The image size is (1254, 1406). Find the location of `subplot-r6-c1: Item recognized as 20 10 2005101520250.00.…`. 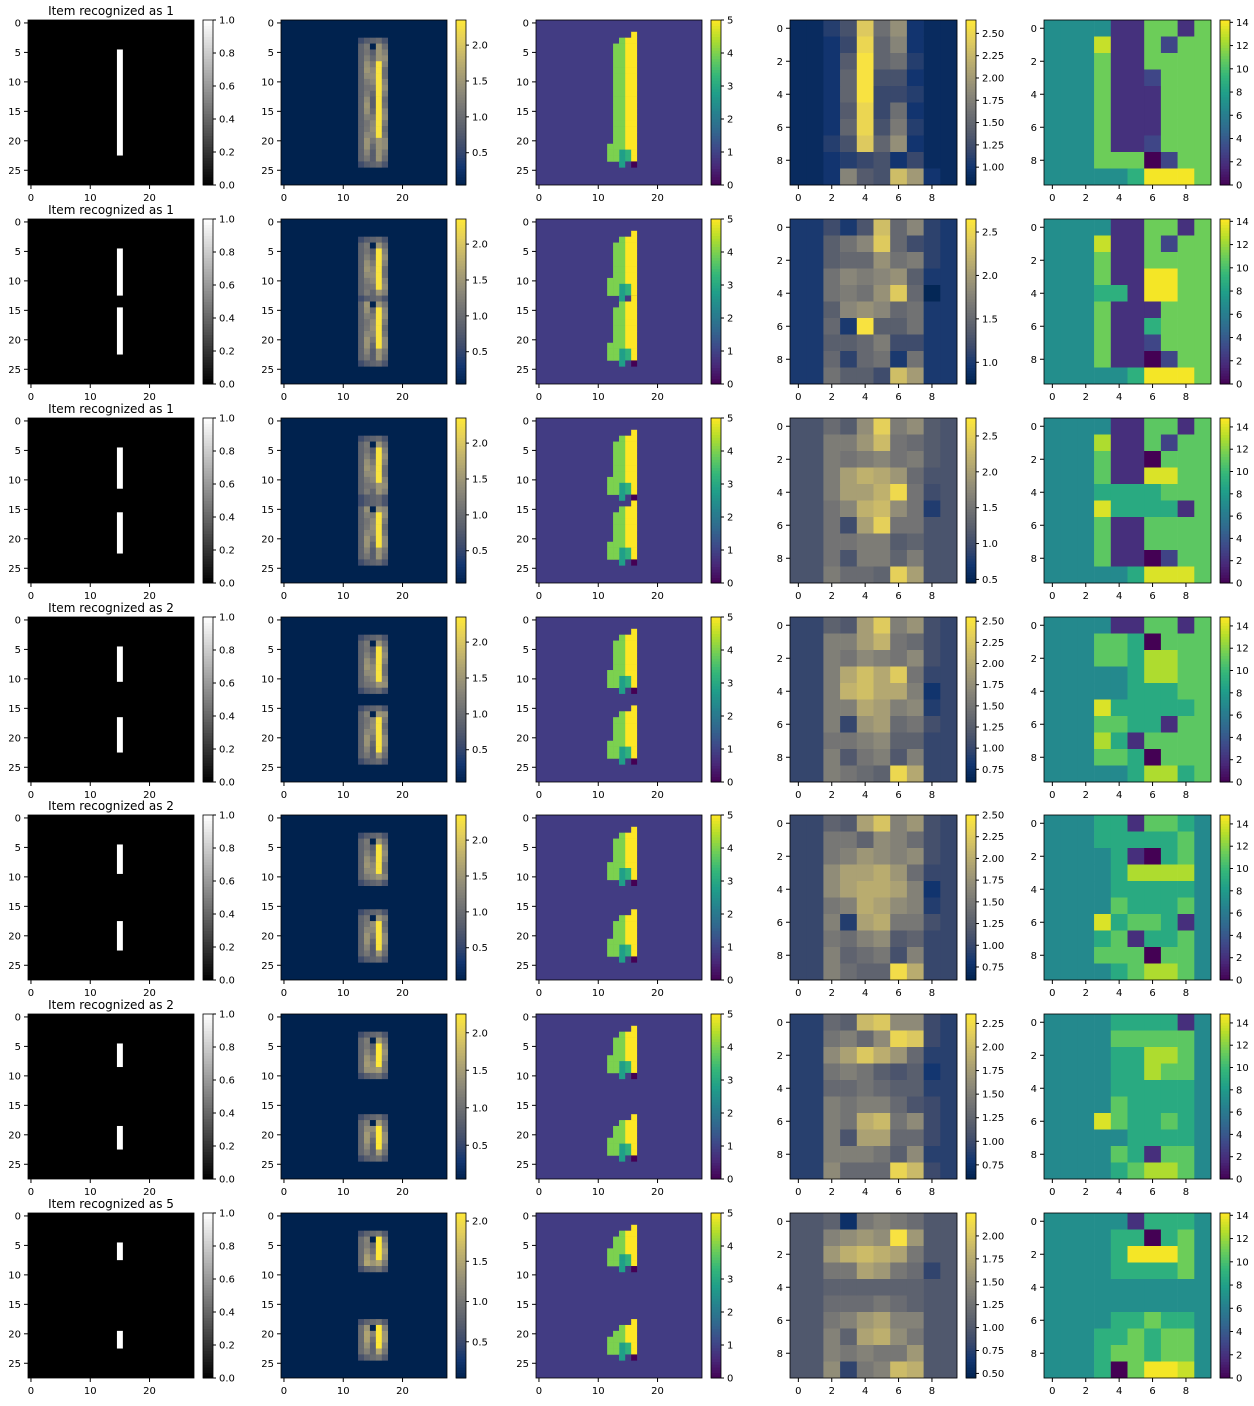

subplot-r6-c1: Item recognized as 20 10 2005101520250.00.… is located at coordinates (121, 1098).